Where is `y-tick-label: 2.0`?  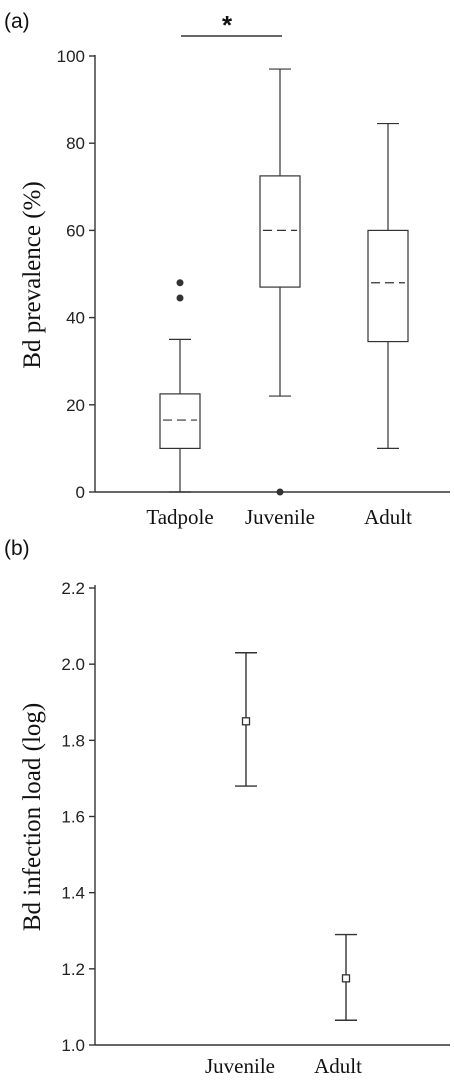 y-tick-label: 2.0 is located at coordinates (73, 664).